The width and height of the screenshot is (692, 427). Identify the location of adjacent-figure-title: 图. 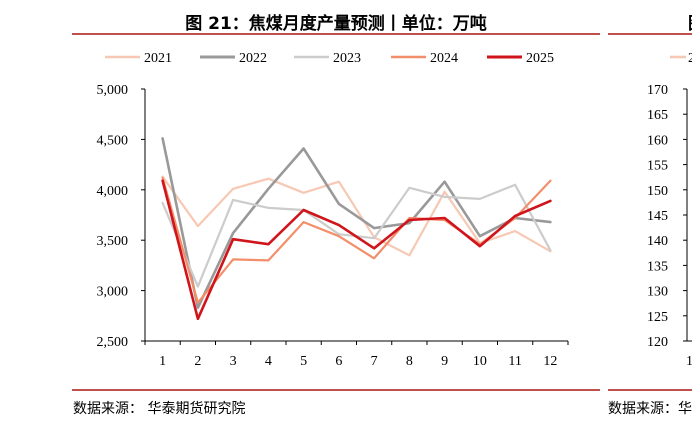
(690, 21).